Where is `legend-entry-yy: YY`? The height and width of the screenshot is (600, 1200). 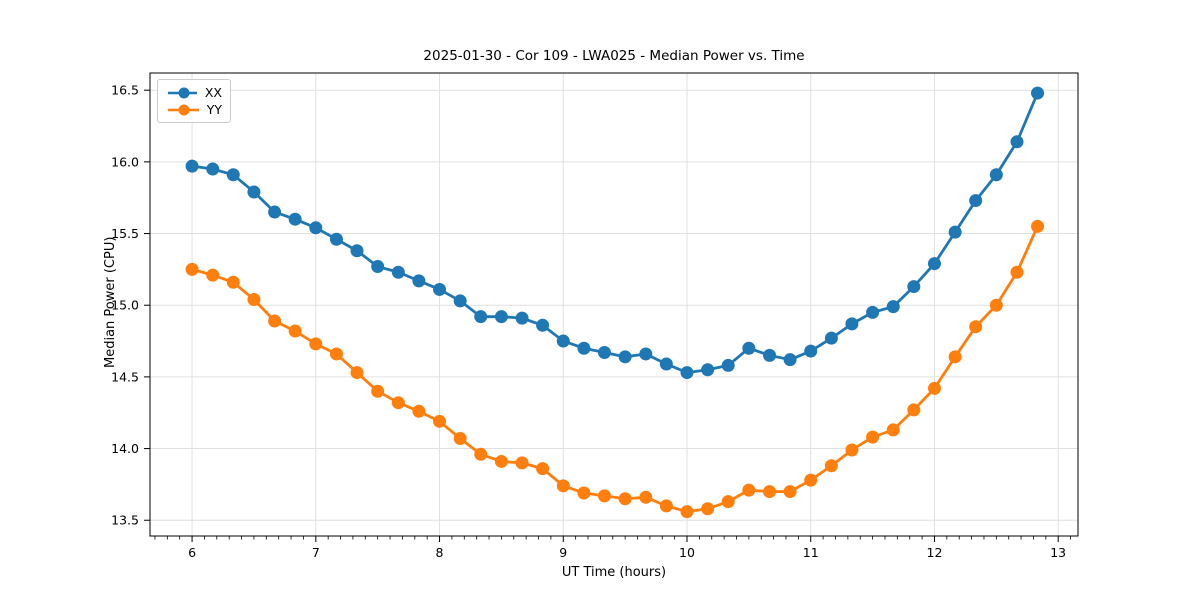
legend-entry-yy: YY is located at coordinates (194, 109).